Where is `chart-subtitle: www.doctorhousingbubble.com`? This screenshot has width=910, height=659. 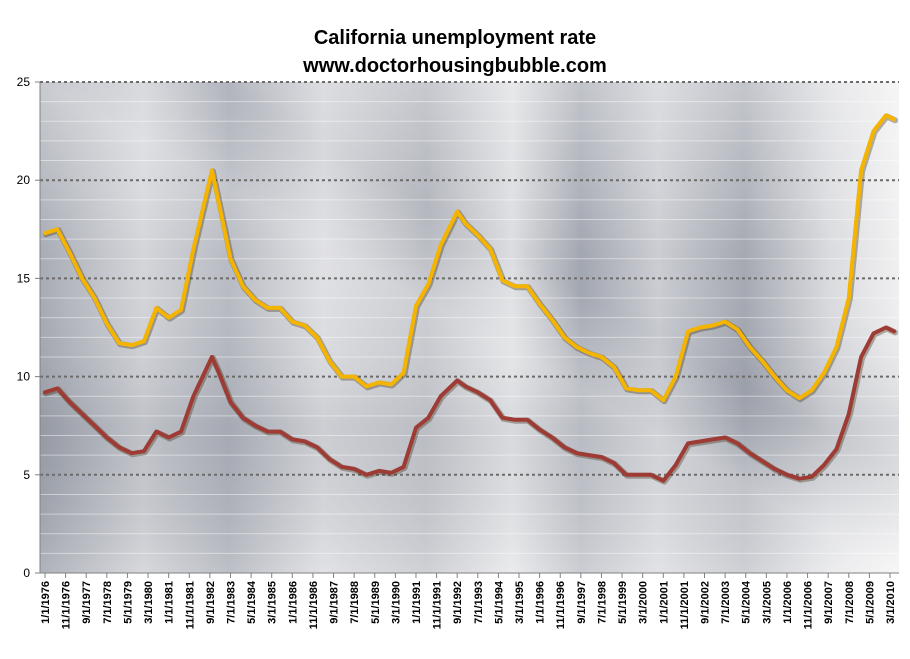 chart-subtitle: www.doctorhousingbubble.com is located at coordinates (455, 66).